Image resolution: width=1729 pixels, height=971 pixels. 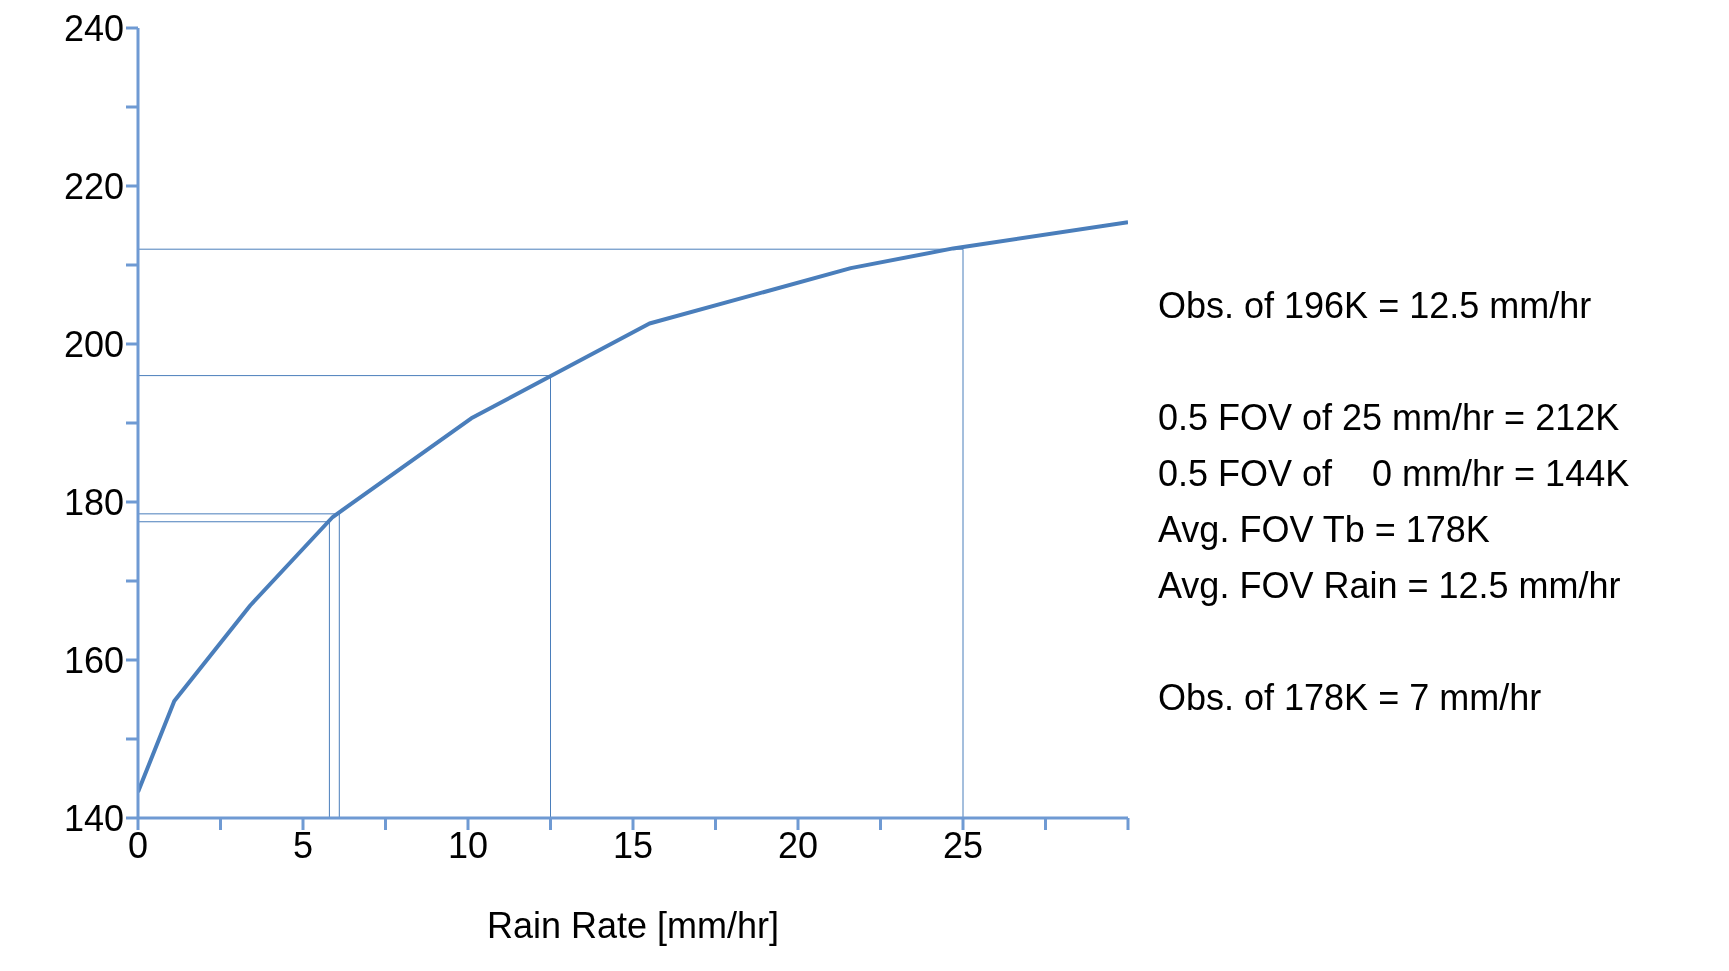 I want to click on y-tick-label: 240, so click(x=93, y=28).